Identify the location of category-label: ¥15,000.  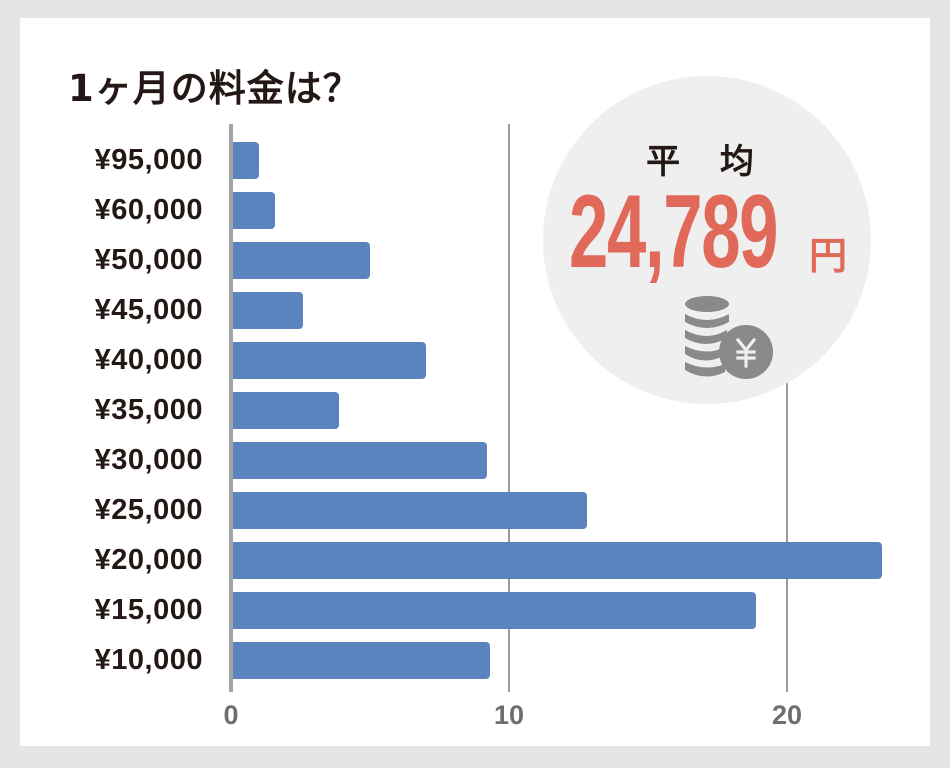
(148, 610).